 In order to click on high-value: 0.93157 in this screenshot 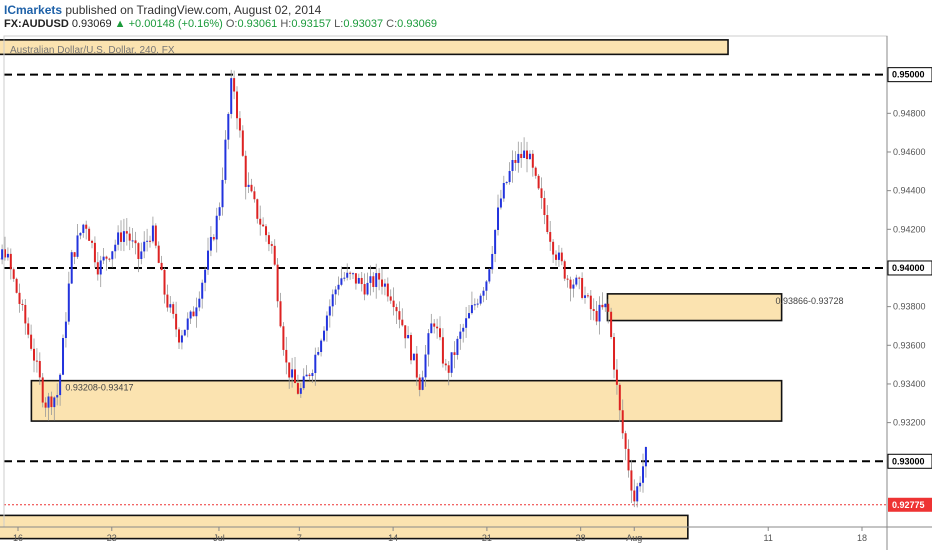, I will do `click(311, 24)`.